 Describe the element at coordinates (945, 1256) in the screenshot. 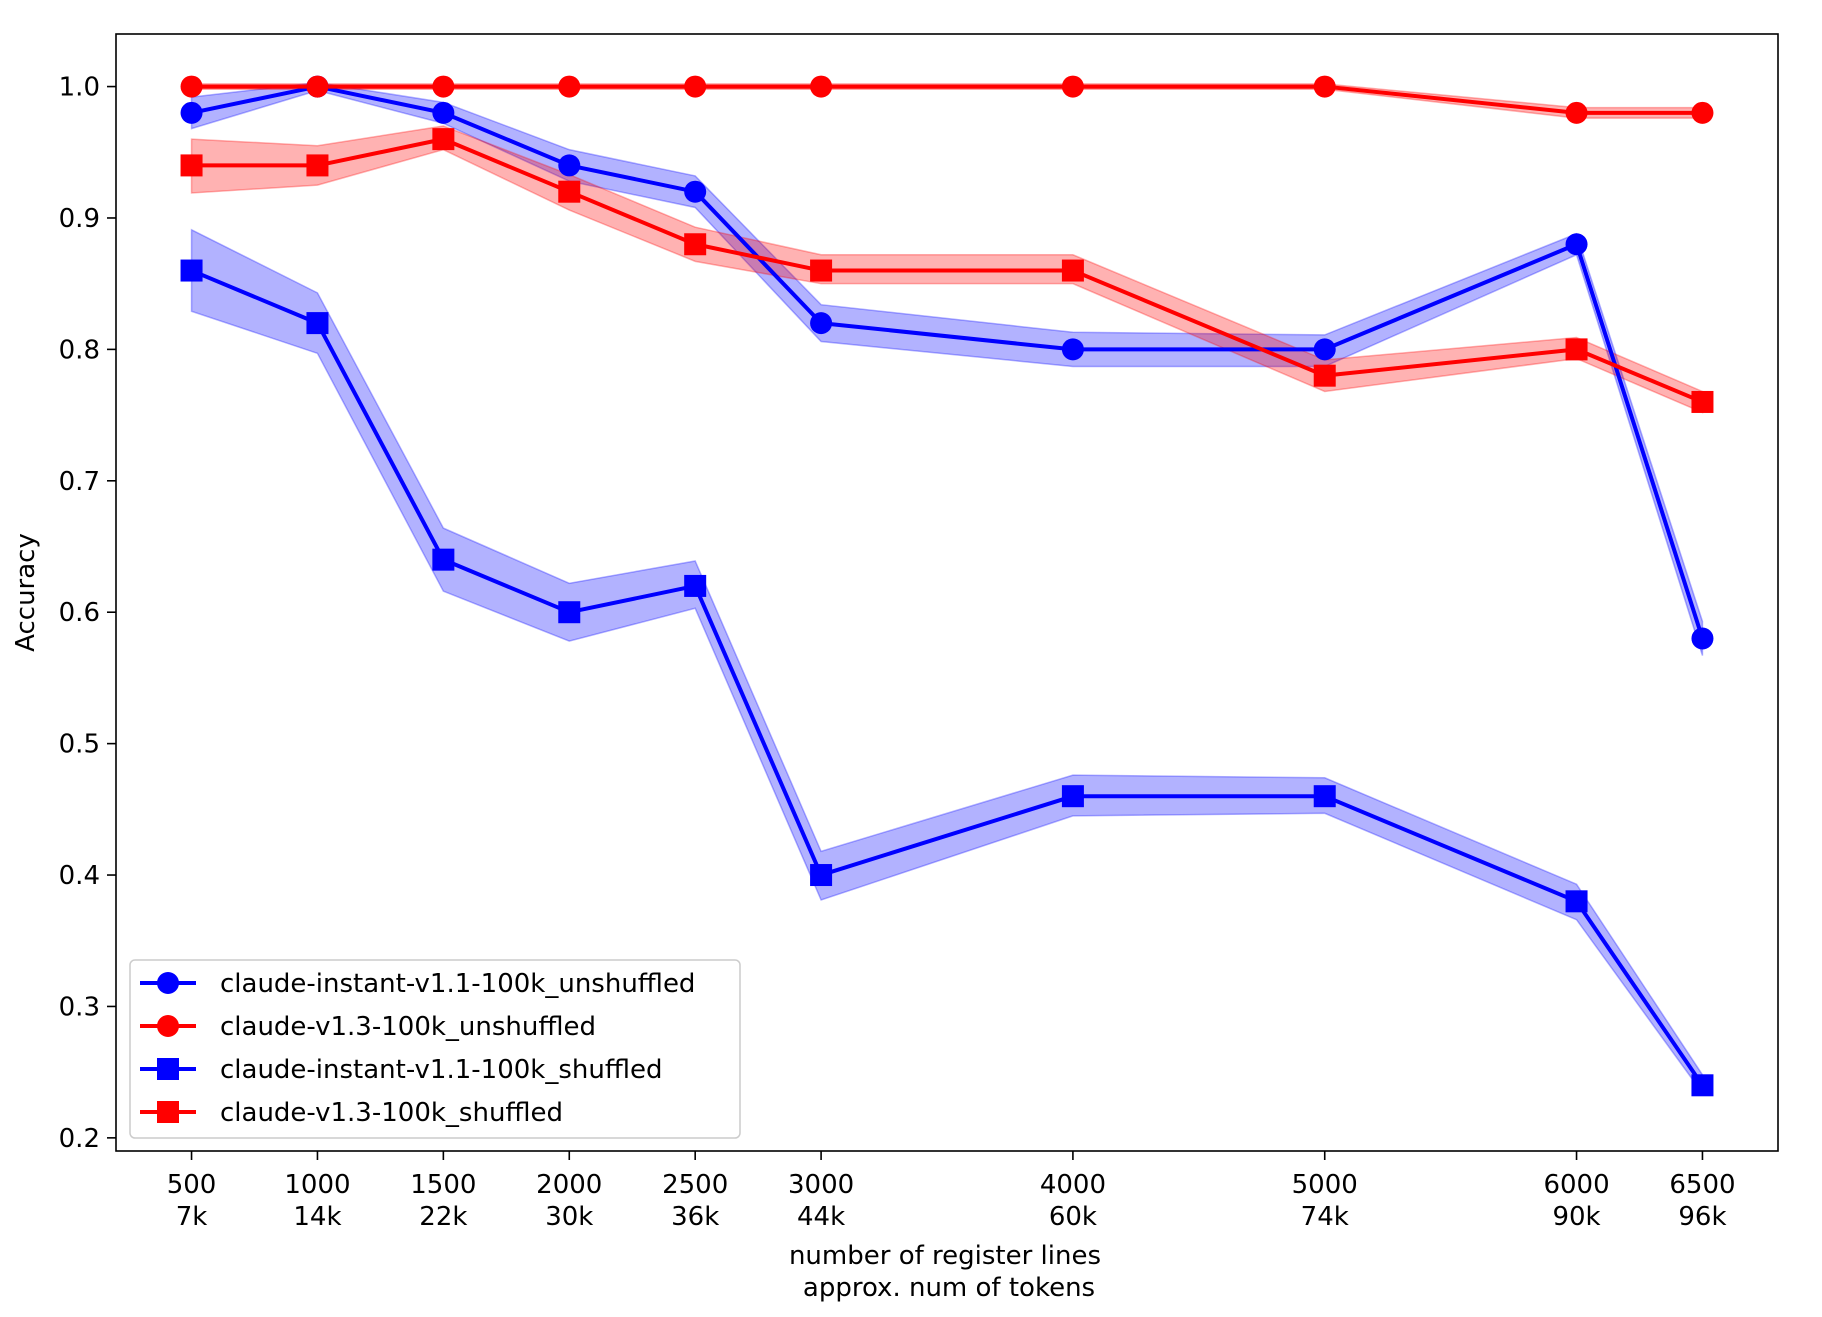

I see `x-axis-label: number of register lines` at that location.